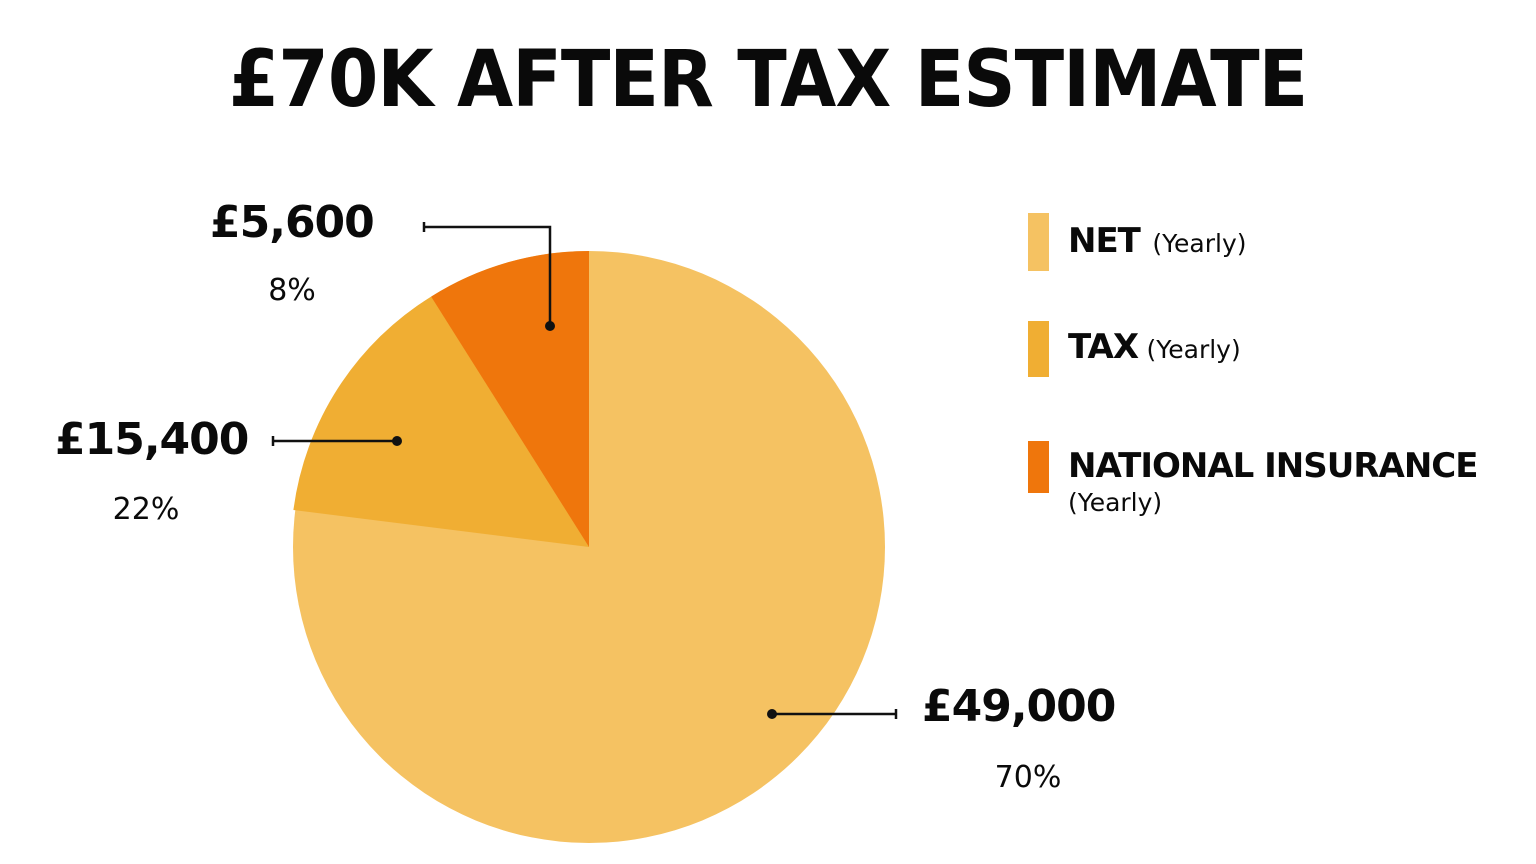 This screenshot has height=864, width=1536. What do you see at coordinates (441, 421) in the screenshot?
I see `pie-slice-tax` at bounding box center [441, 421].